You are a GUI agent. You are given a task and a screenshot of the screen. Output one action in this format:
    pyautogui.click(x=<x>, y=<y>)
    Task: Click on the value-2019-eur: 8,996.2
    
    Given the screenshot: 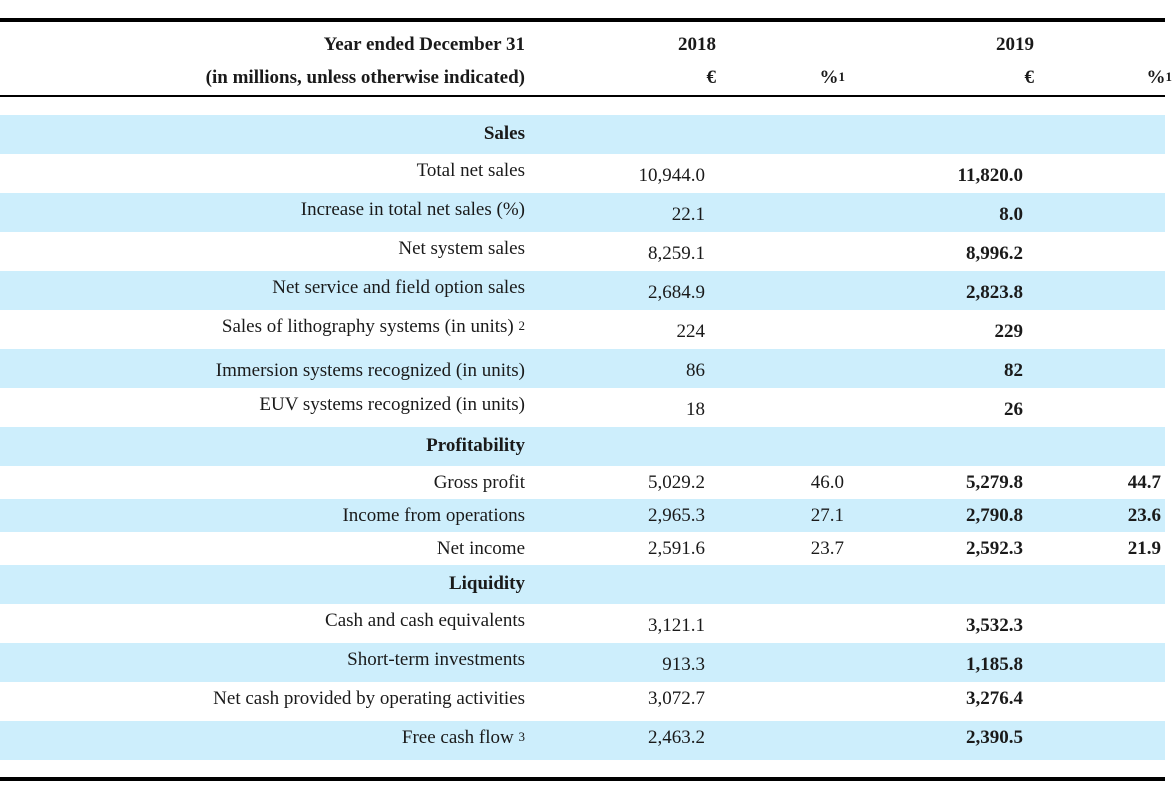 What is the action you would take?
    pyautogui.click(x=994, y=253)
    